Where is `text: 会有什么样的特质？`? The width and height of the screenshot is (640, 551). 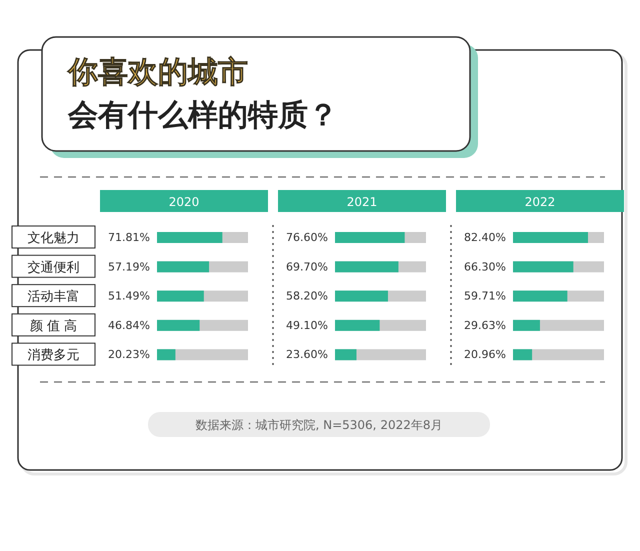
text: 会有什么样的特质？ is located at coordinates (202, 115).